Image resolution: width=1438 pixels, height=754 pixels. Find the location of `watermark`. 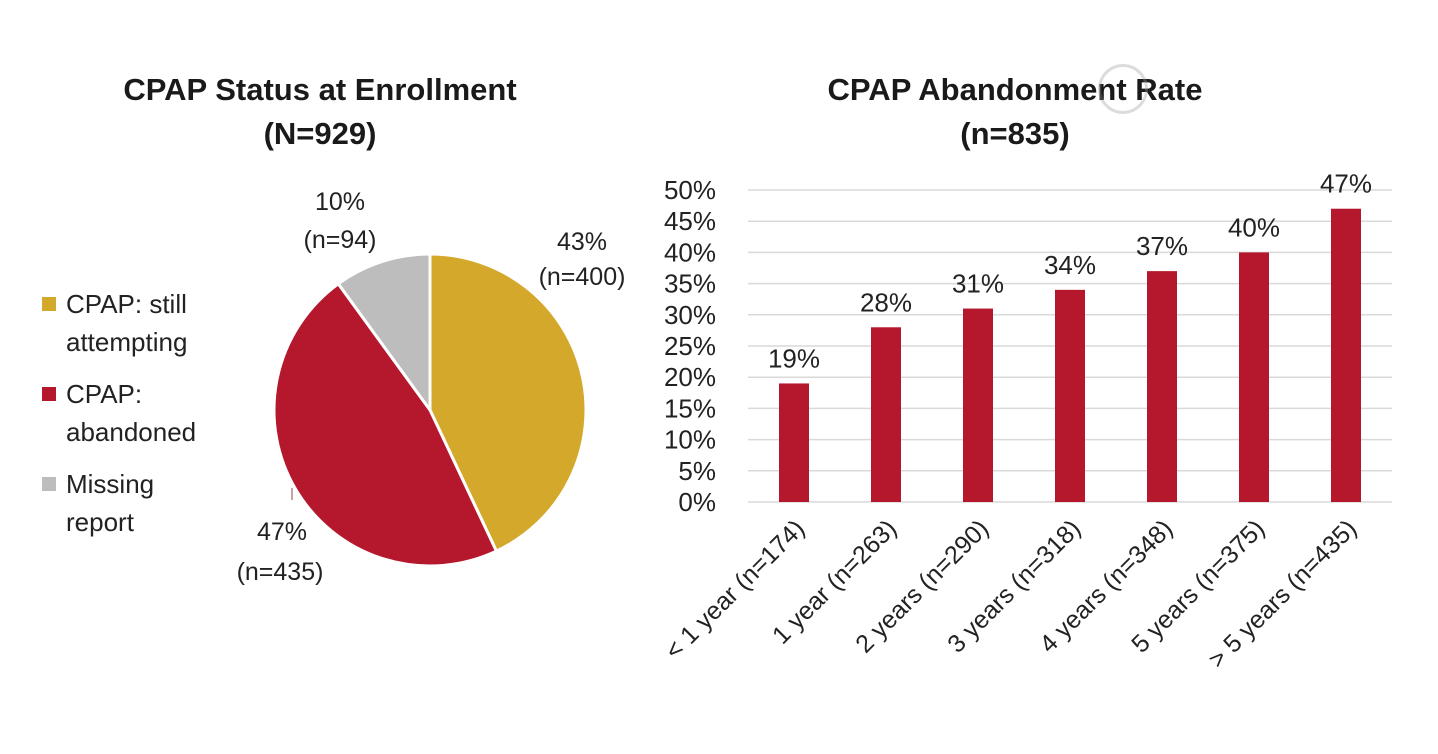

watermark is located at coordinates (1243, 95).